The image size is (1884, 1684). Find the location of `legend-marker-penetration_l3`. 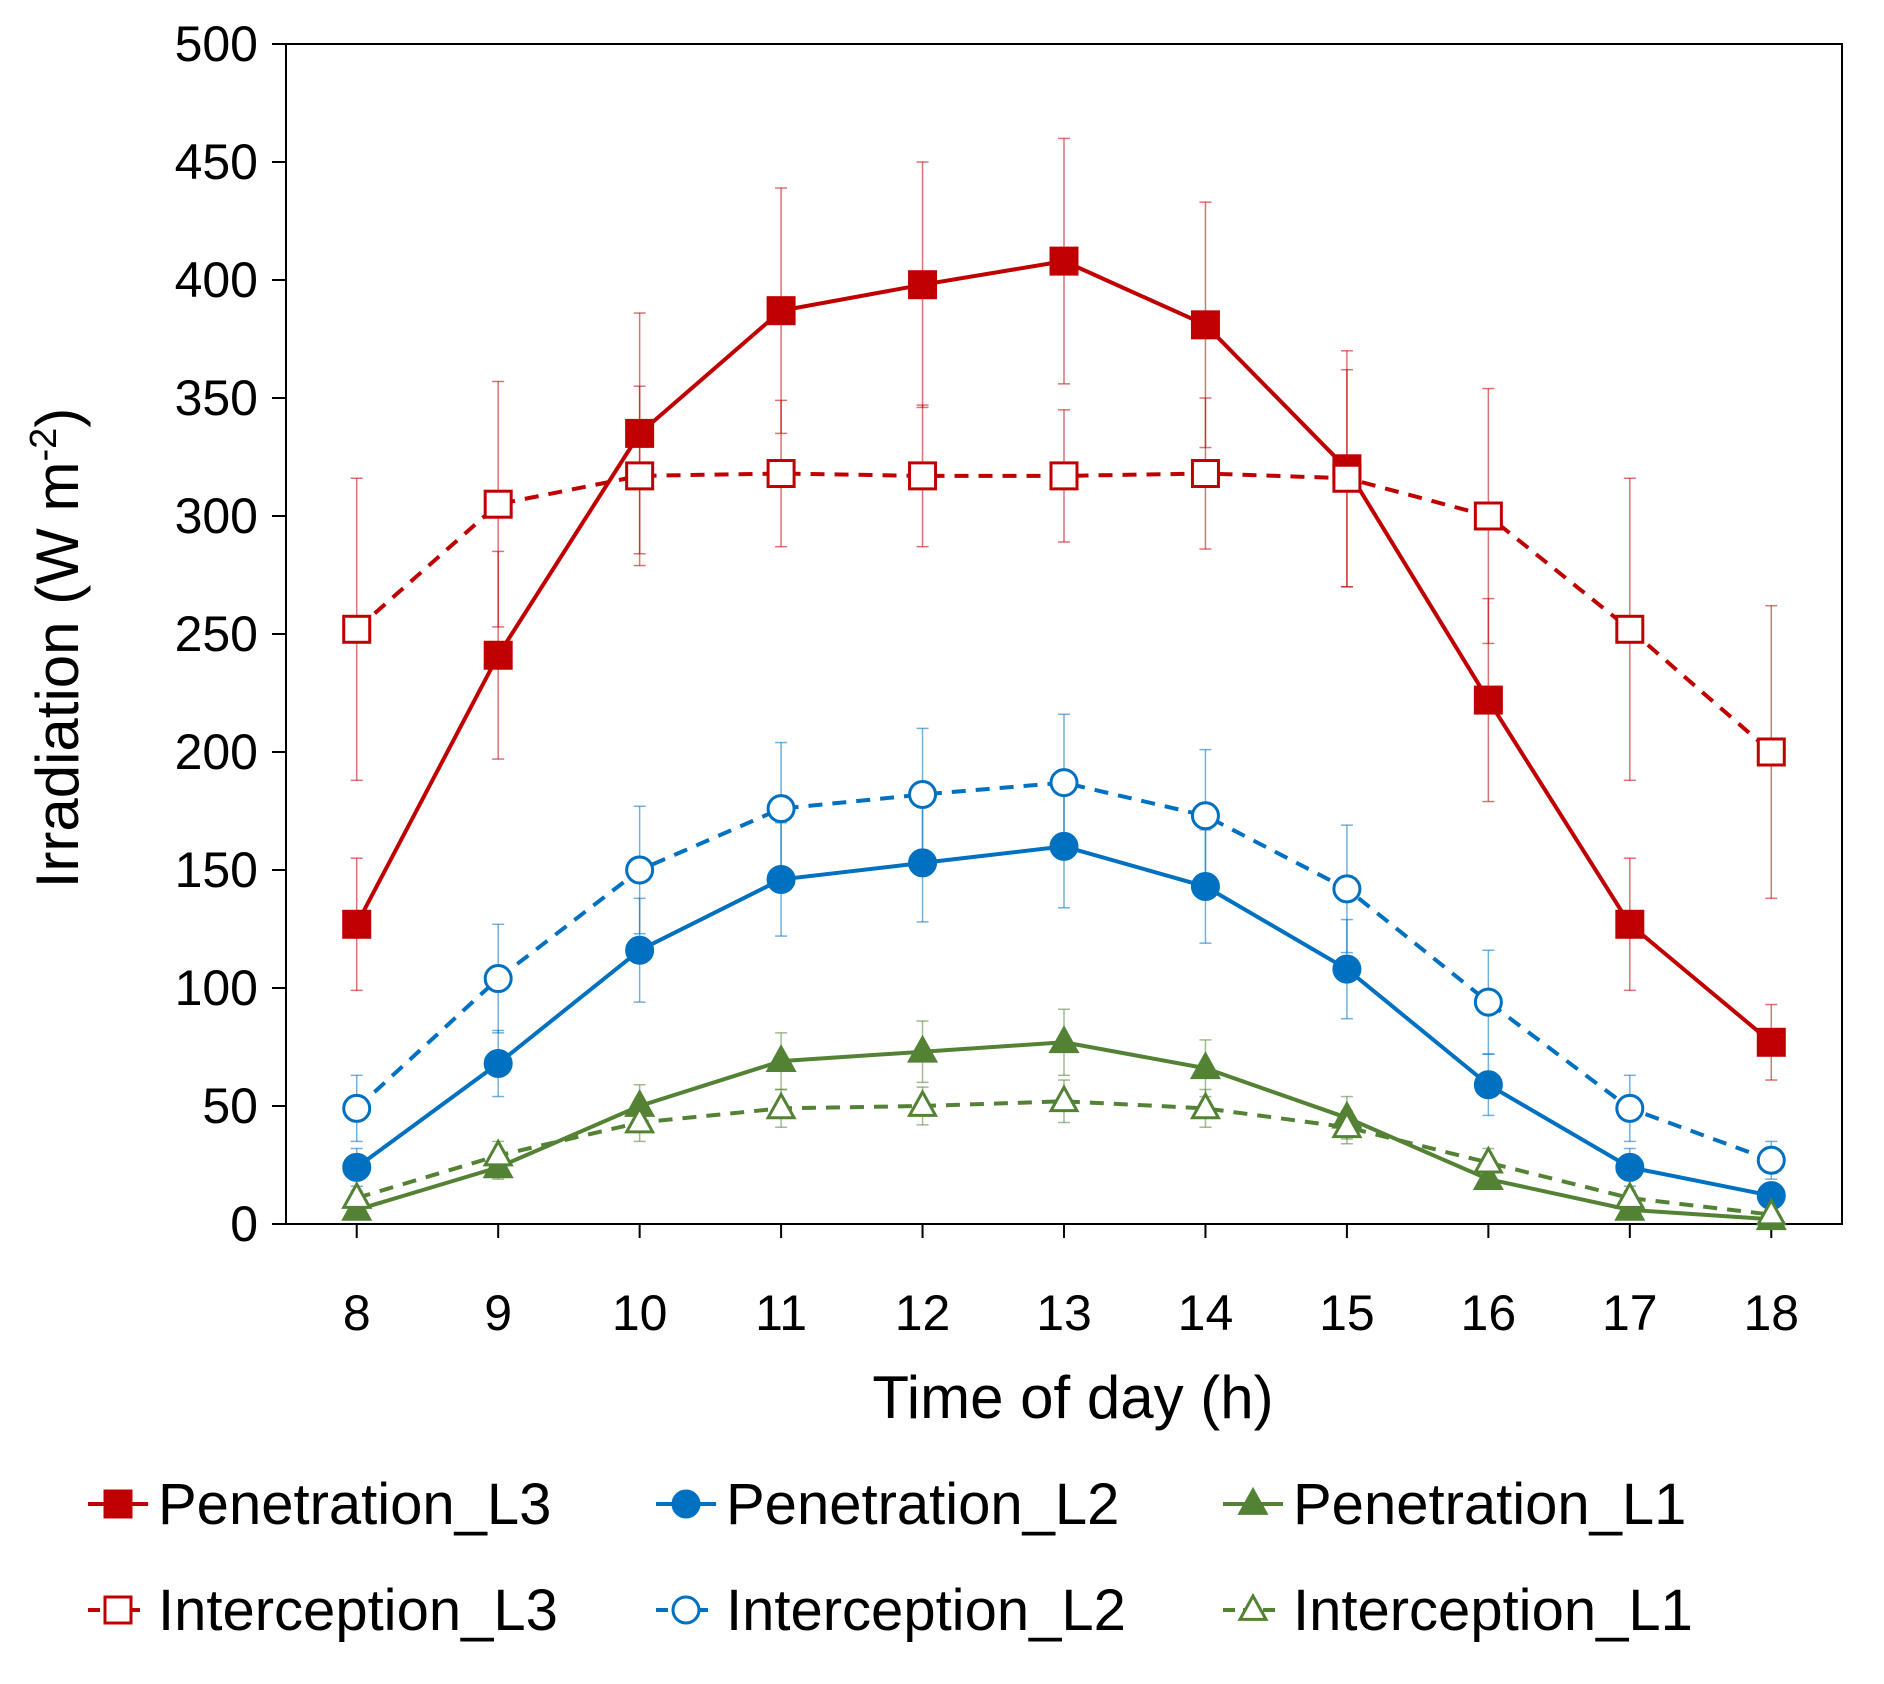

legend-marker-penetration_l3 is located at coordinates (118, 1504).